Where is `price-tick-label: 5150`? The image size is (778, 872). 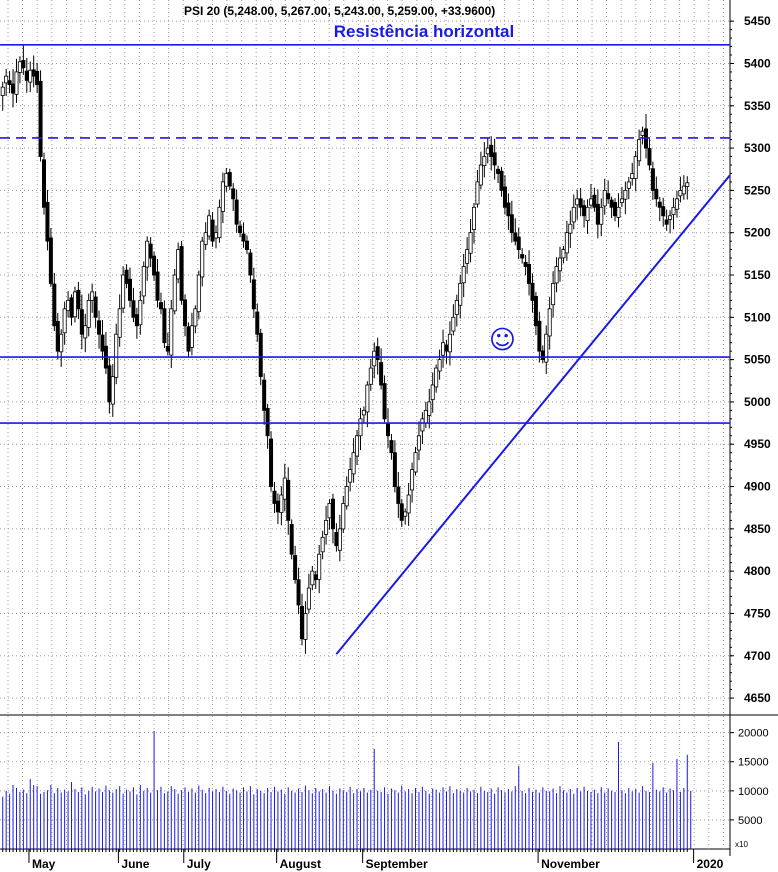
price-tick-label: 5150 is located at coordinates (757, 275).